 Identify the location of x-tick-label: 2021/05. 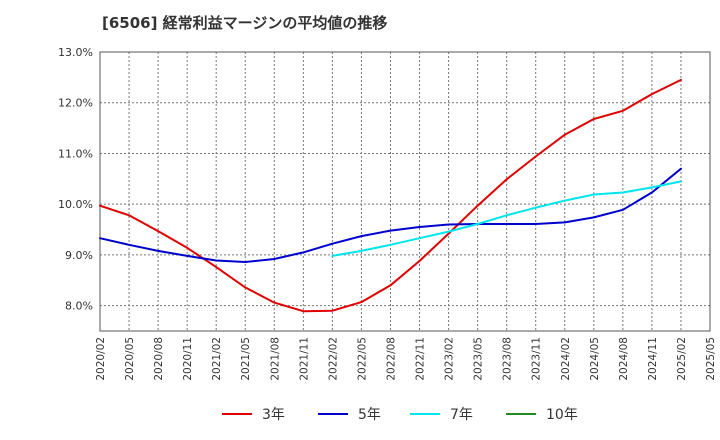
(246, 359).